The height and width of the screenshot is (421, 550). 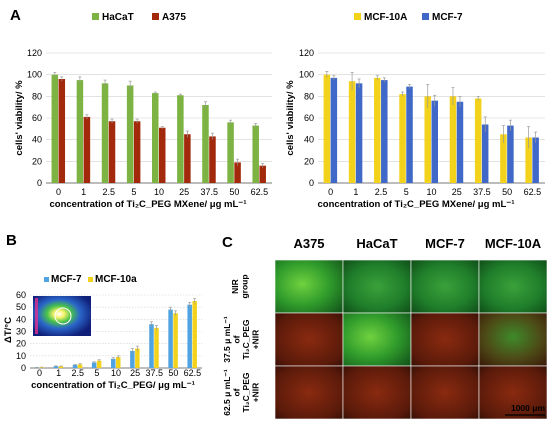 What do you see at coordinates (11, 240) in the screenshot?
I see `panel-label-b: B` at bounding box center [11, 240].